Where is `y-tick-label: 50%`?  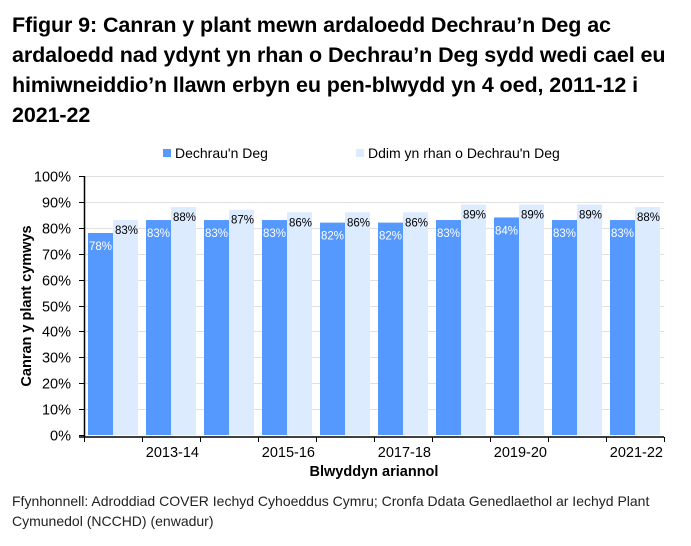 y-tick-label: 50% is located at coordinates (56, 308).